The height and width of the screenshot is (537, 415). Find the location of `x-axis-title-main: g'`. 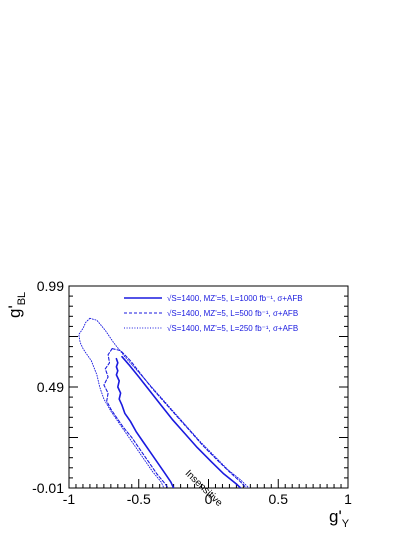

x-axis-title-main: g' is located at coordinates (335, 516).